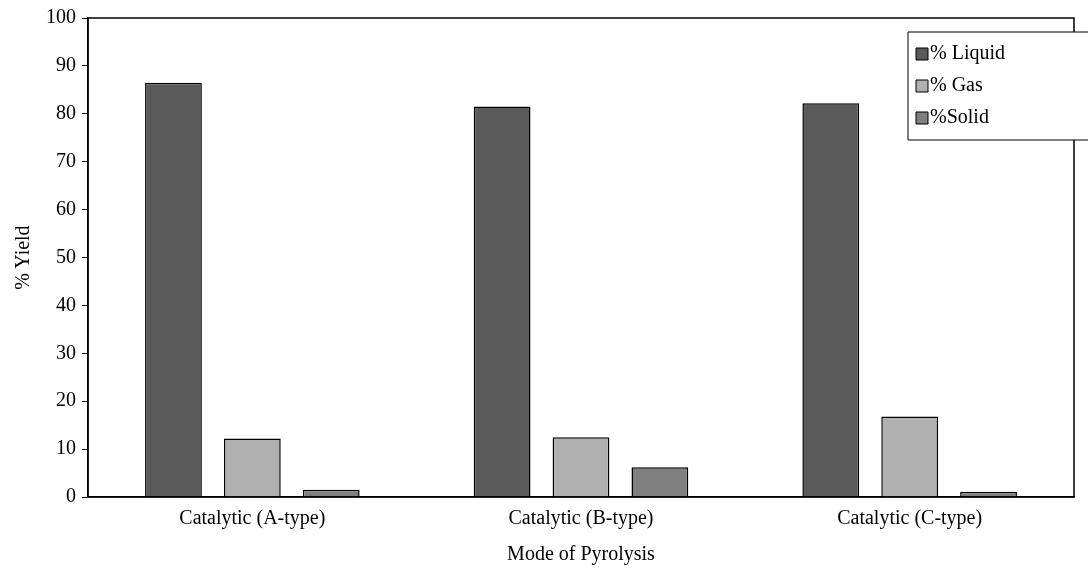 Image resolution: width=1088 pixels, height=573 pixels. I want to click on x-tick-label: Catalytic (C-type), so click(910, 518).